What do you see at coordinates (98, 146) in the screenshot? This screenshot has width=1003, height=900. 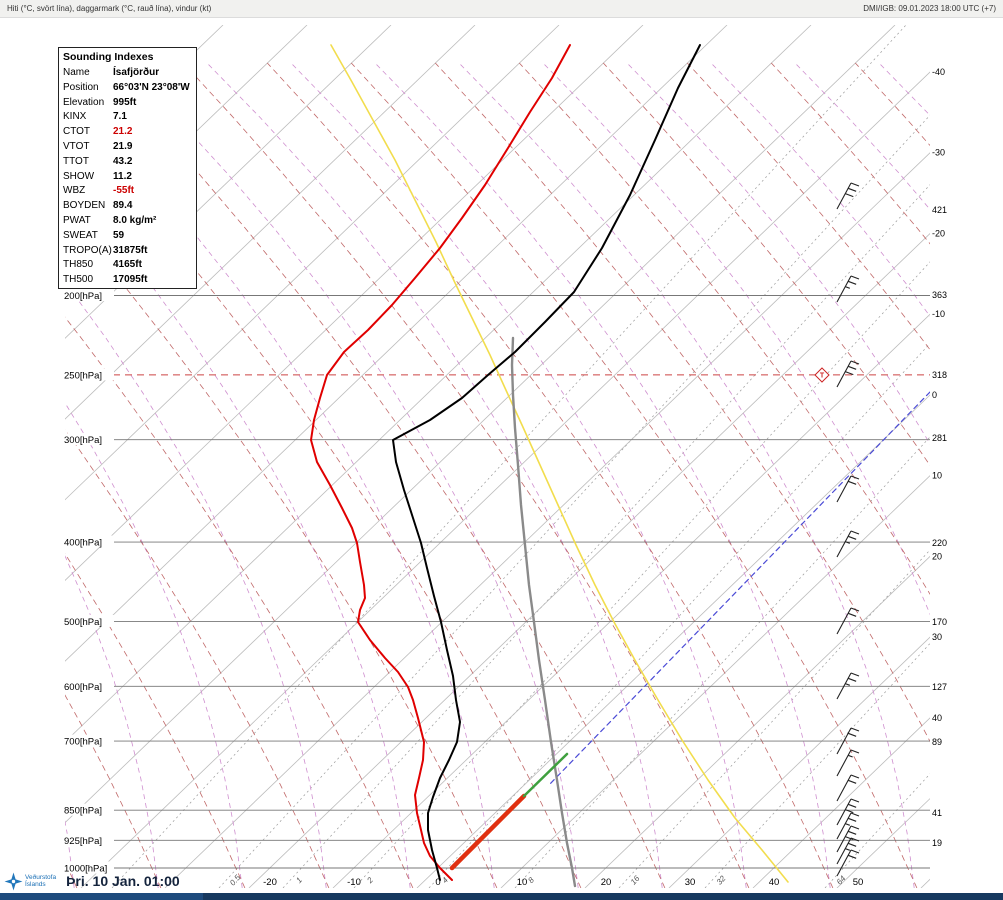 I see `index-row: VTOT 21.9` at bounding box center [98, 146].